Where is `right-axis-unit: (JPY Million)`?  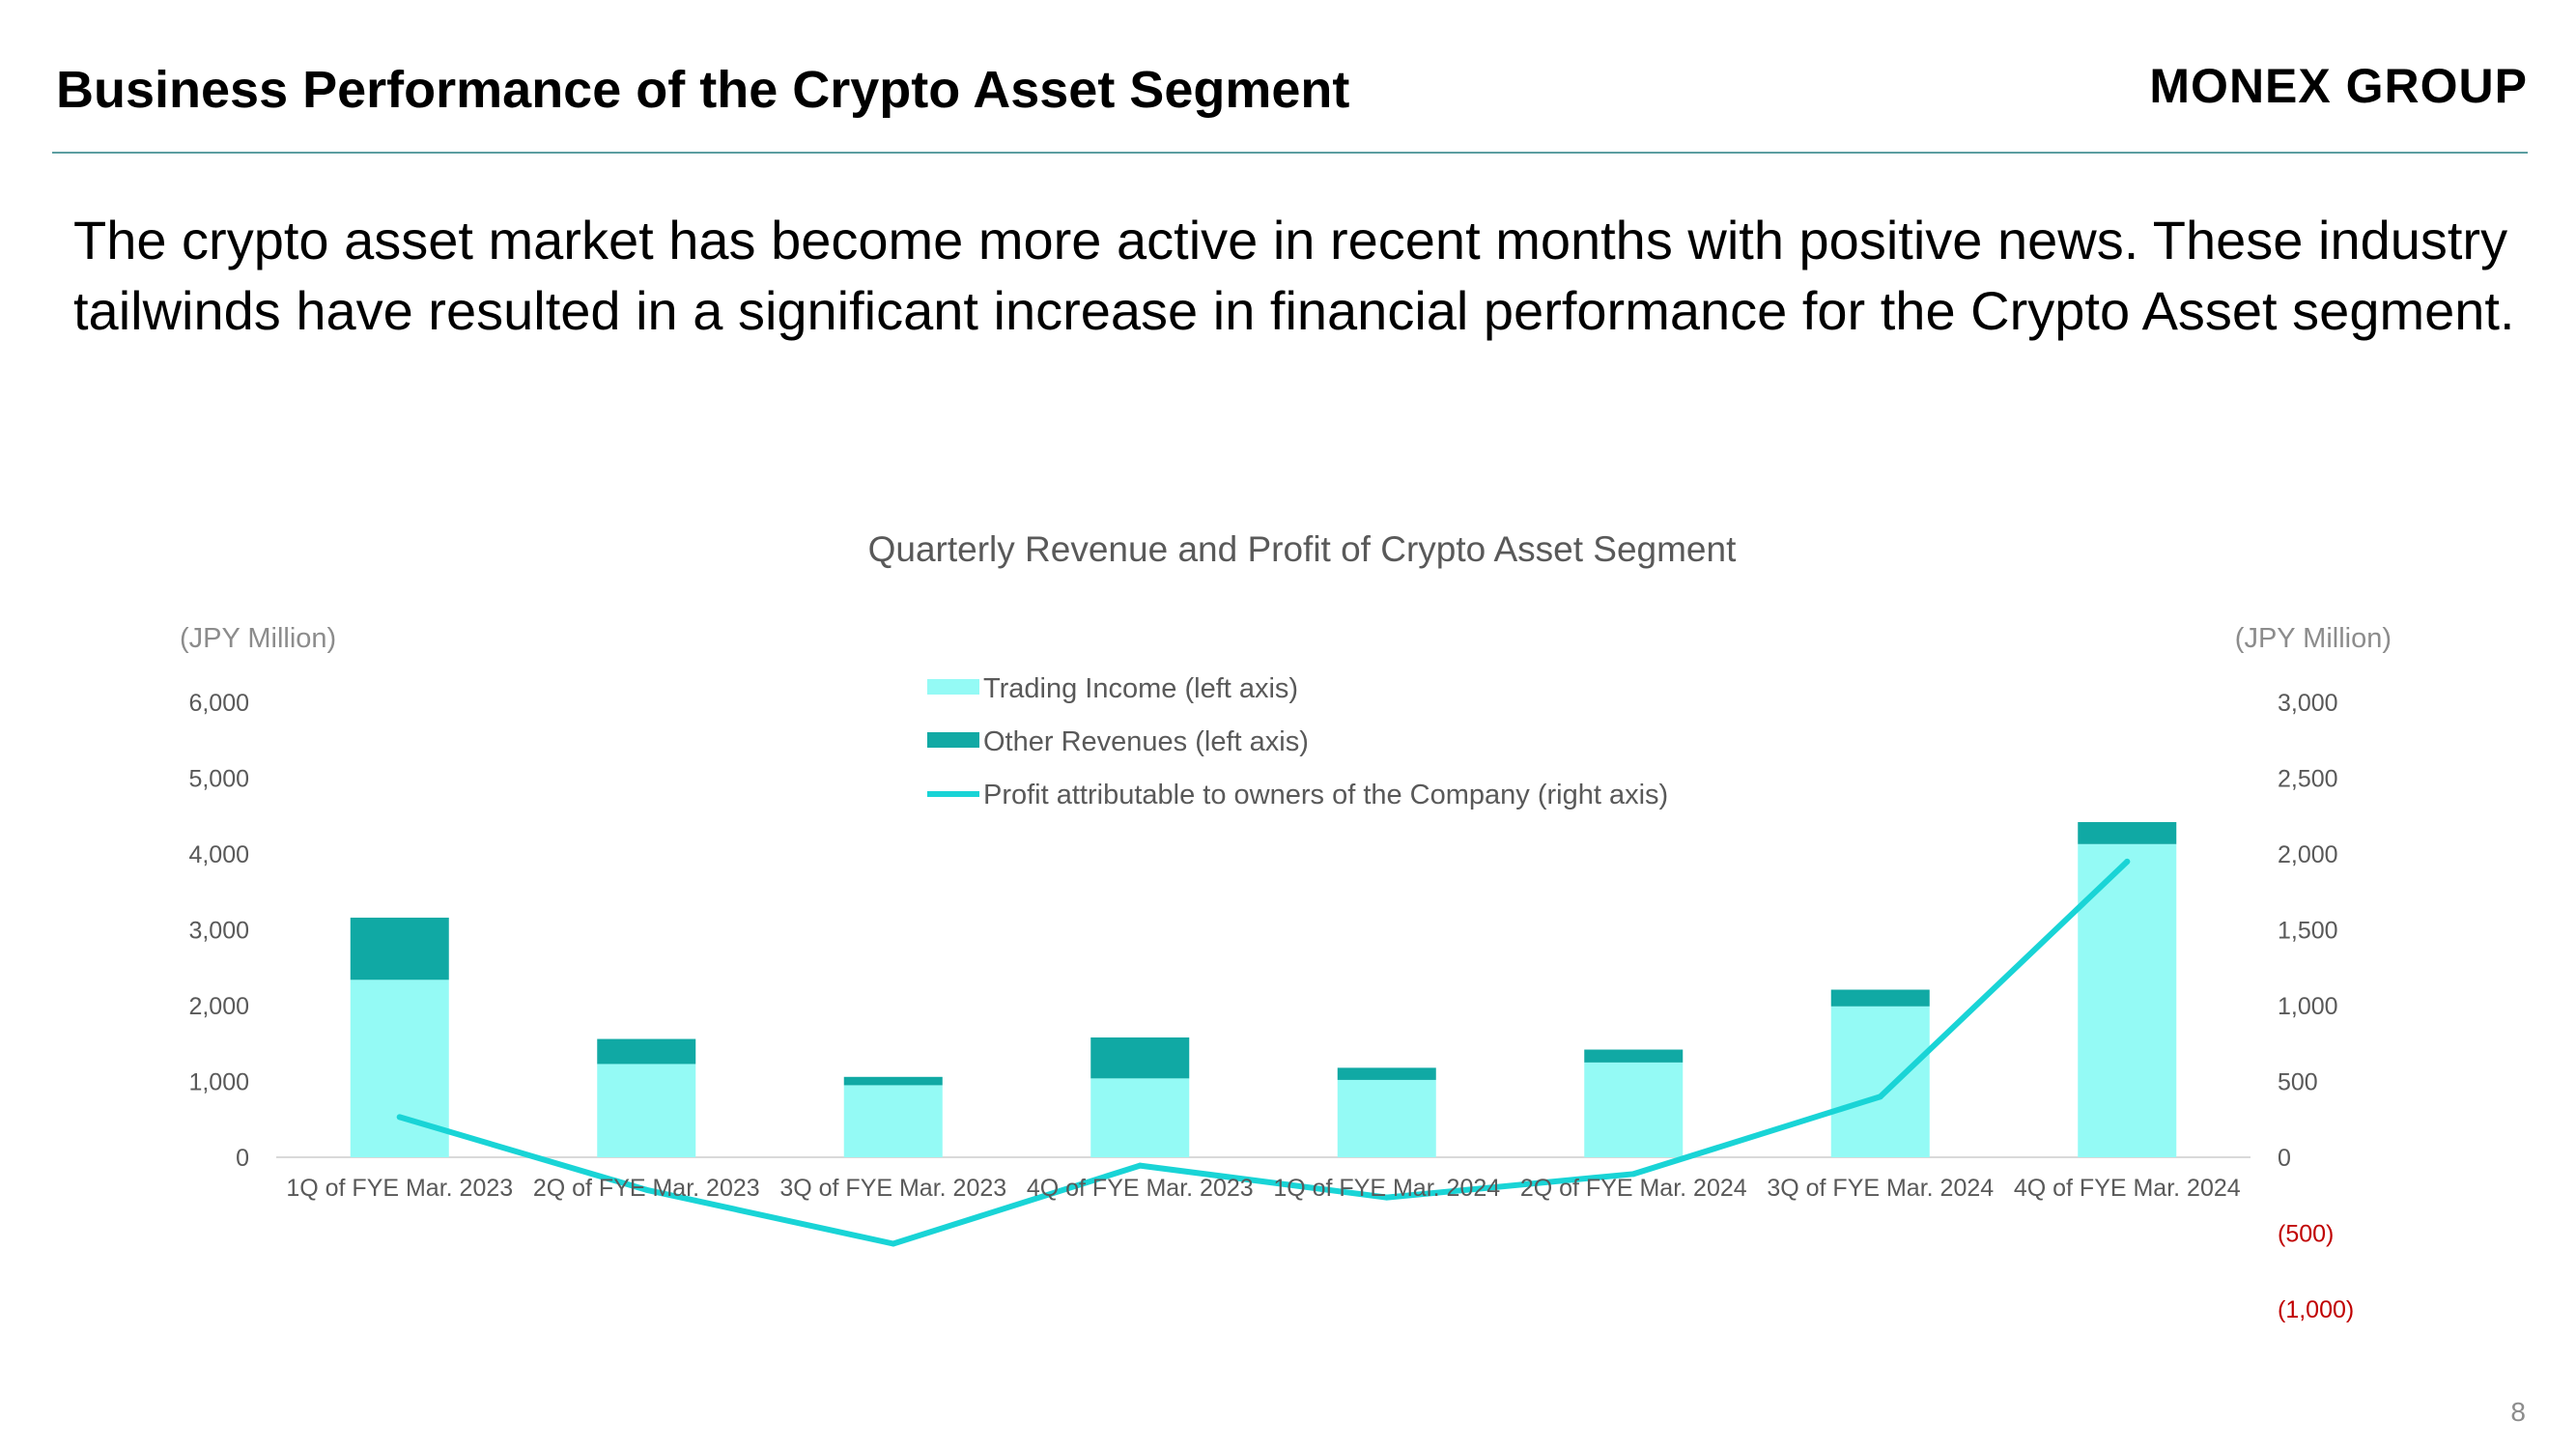 right-axis-unit: (JPY Million) is located at coordinates (2313, 638).